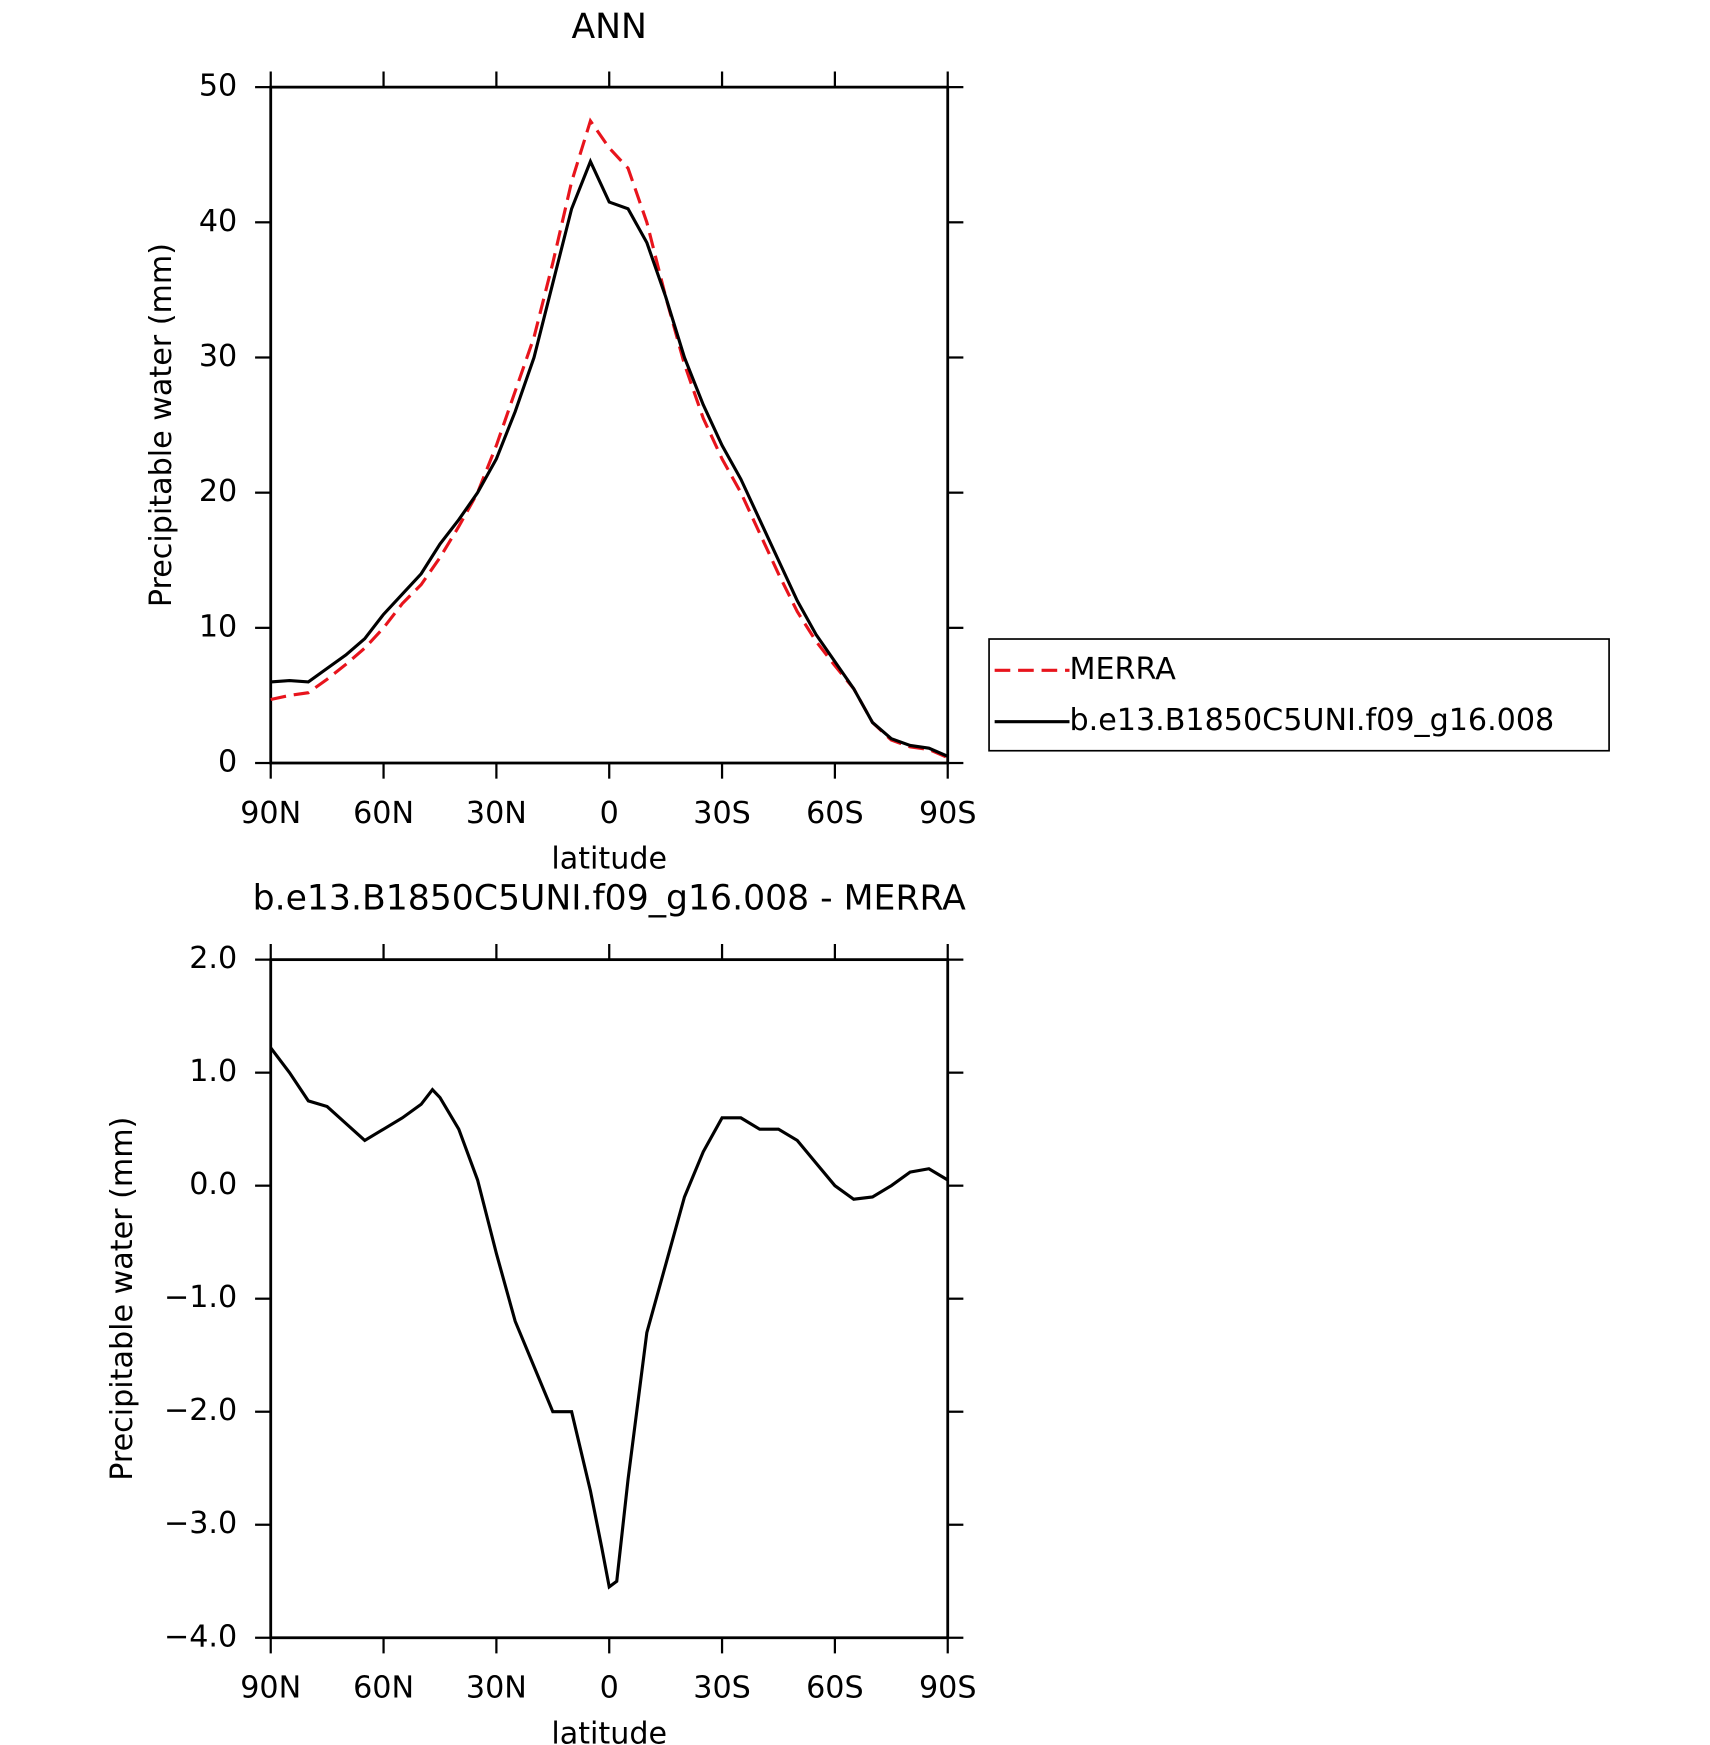  Describe the element at coordinates (218, 491) in the screenshot. I see `y-tick-label: 20` at that location.